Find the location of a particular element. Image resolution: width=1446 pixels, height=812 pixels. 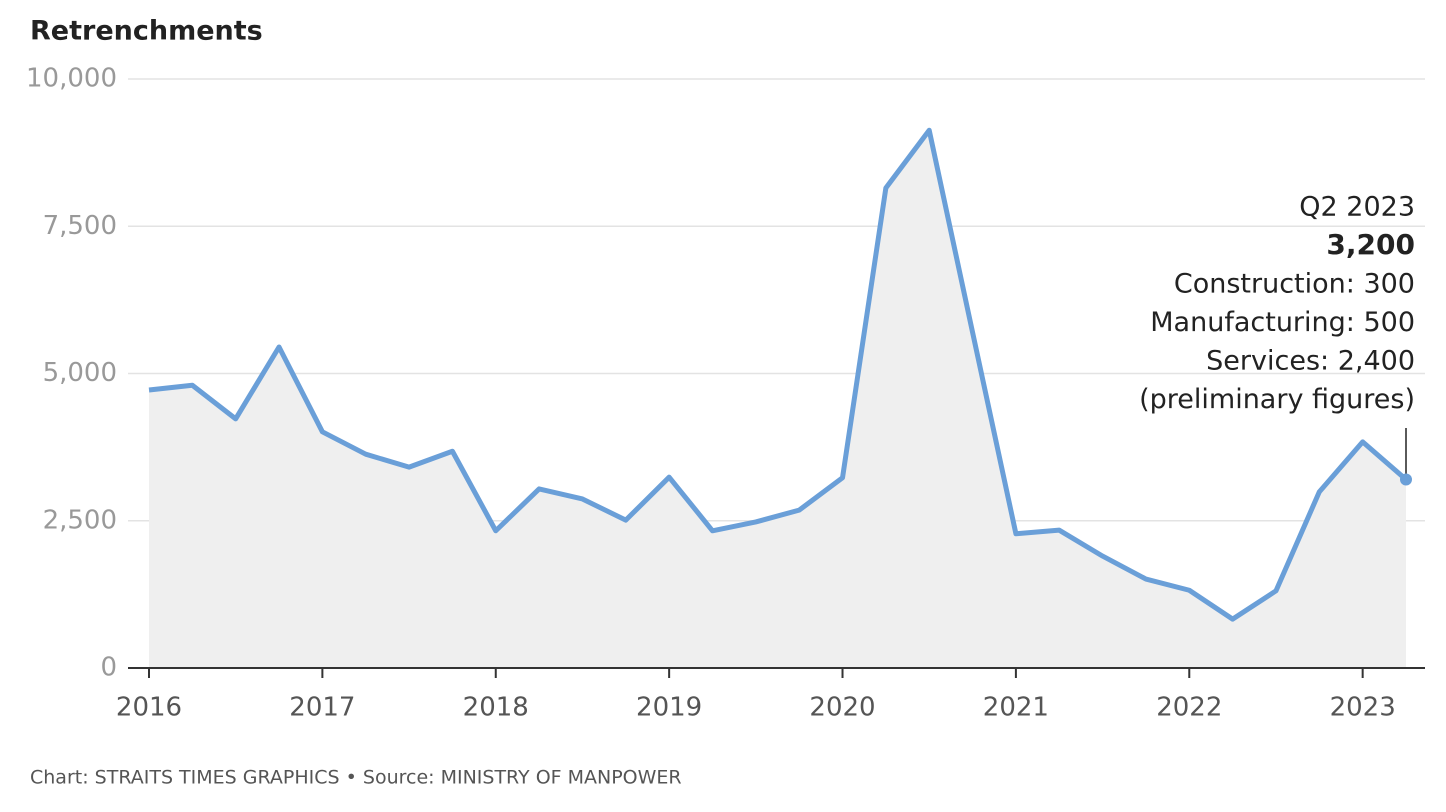

annotation-title: Q2 2023 is located at coordinates (1357, 207).